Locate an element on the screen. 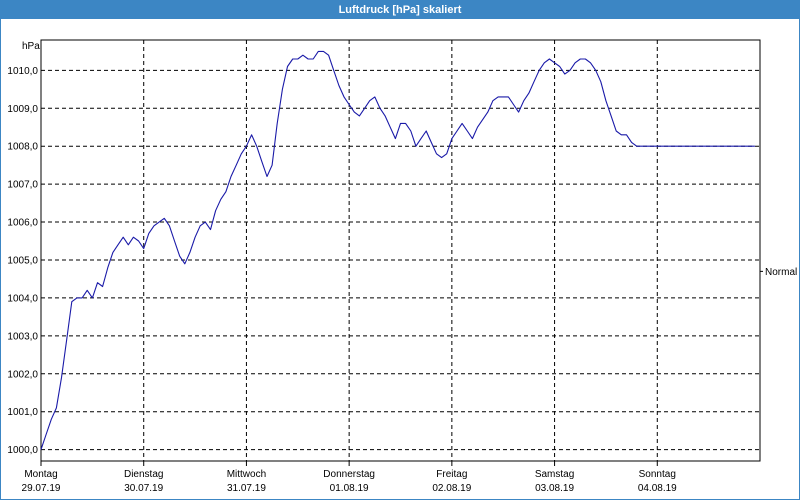  chart-title: Luftdruck [hPa] skaliert is located at coordinates (400, 10).